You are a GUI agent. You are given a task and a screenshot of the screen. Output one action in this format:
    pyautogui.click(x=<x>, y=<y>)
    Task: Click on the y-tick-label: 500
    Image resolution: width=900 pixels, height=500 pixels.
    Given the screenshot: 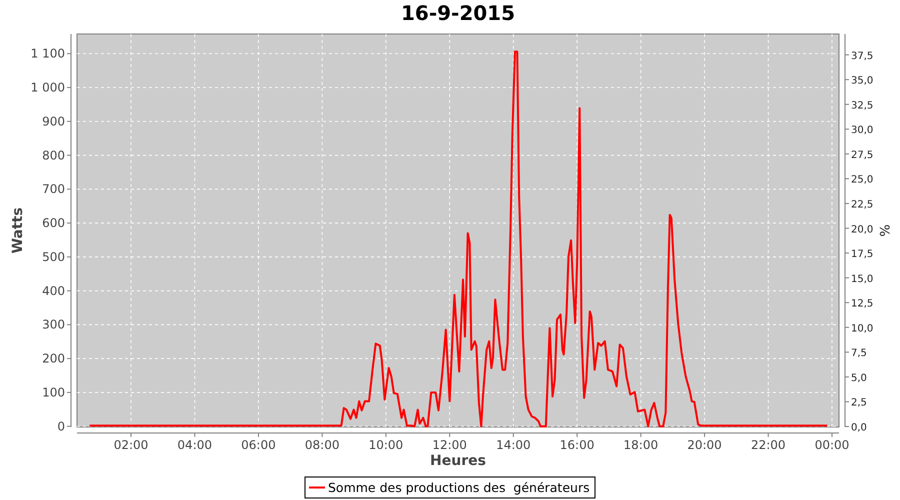 What is the action you would take?
    pyautogui.click(x=53, y=257)
    